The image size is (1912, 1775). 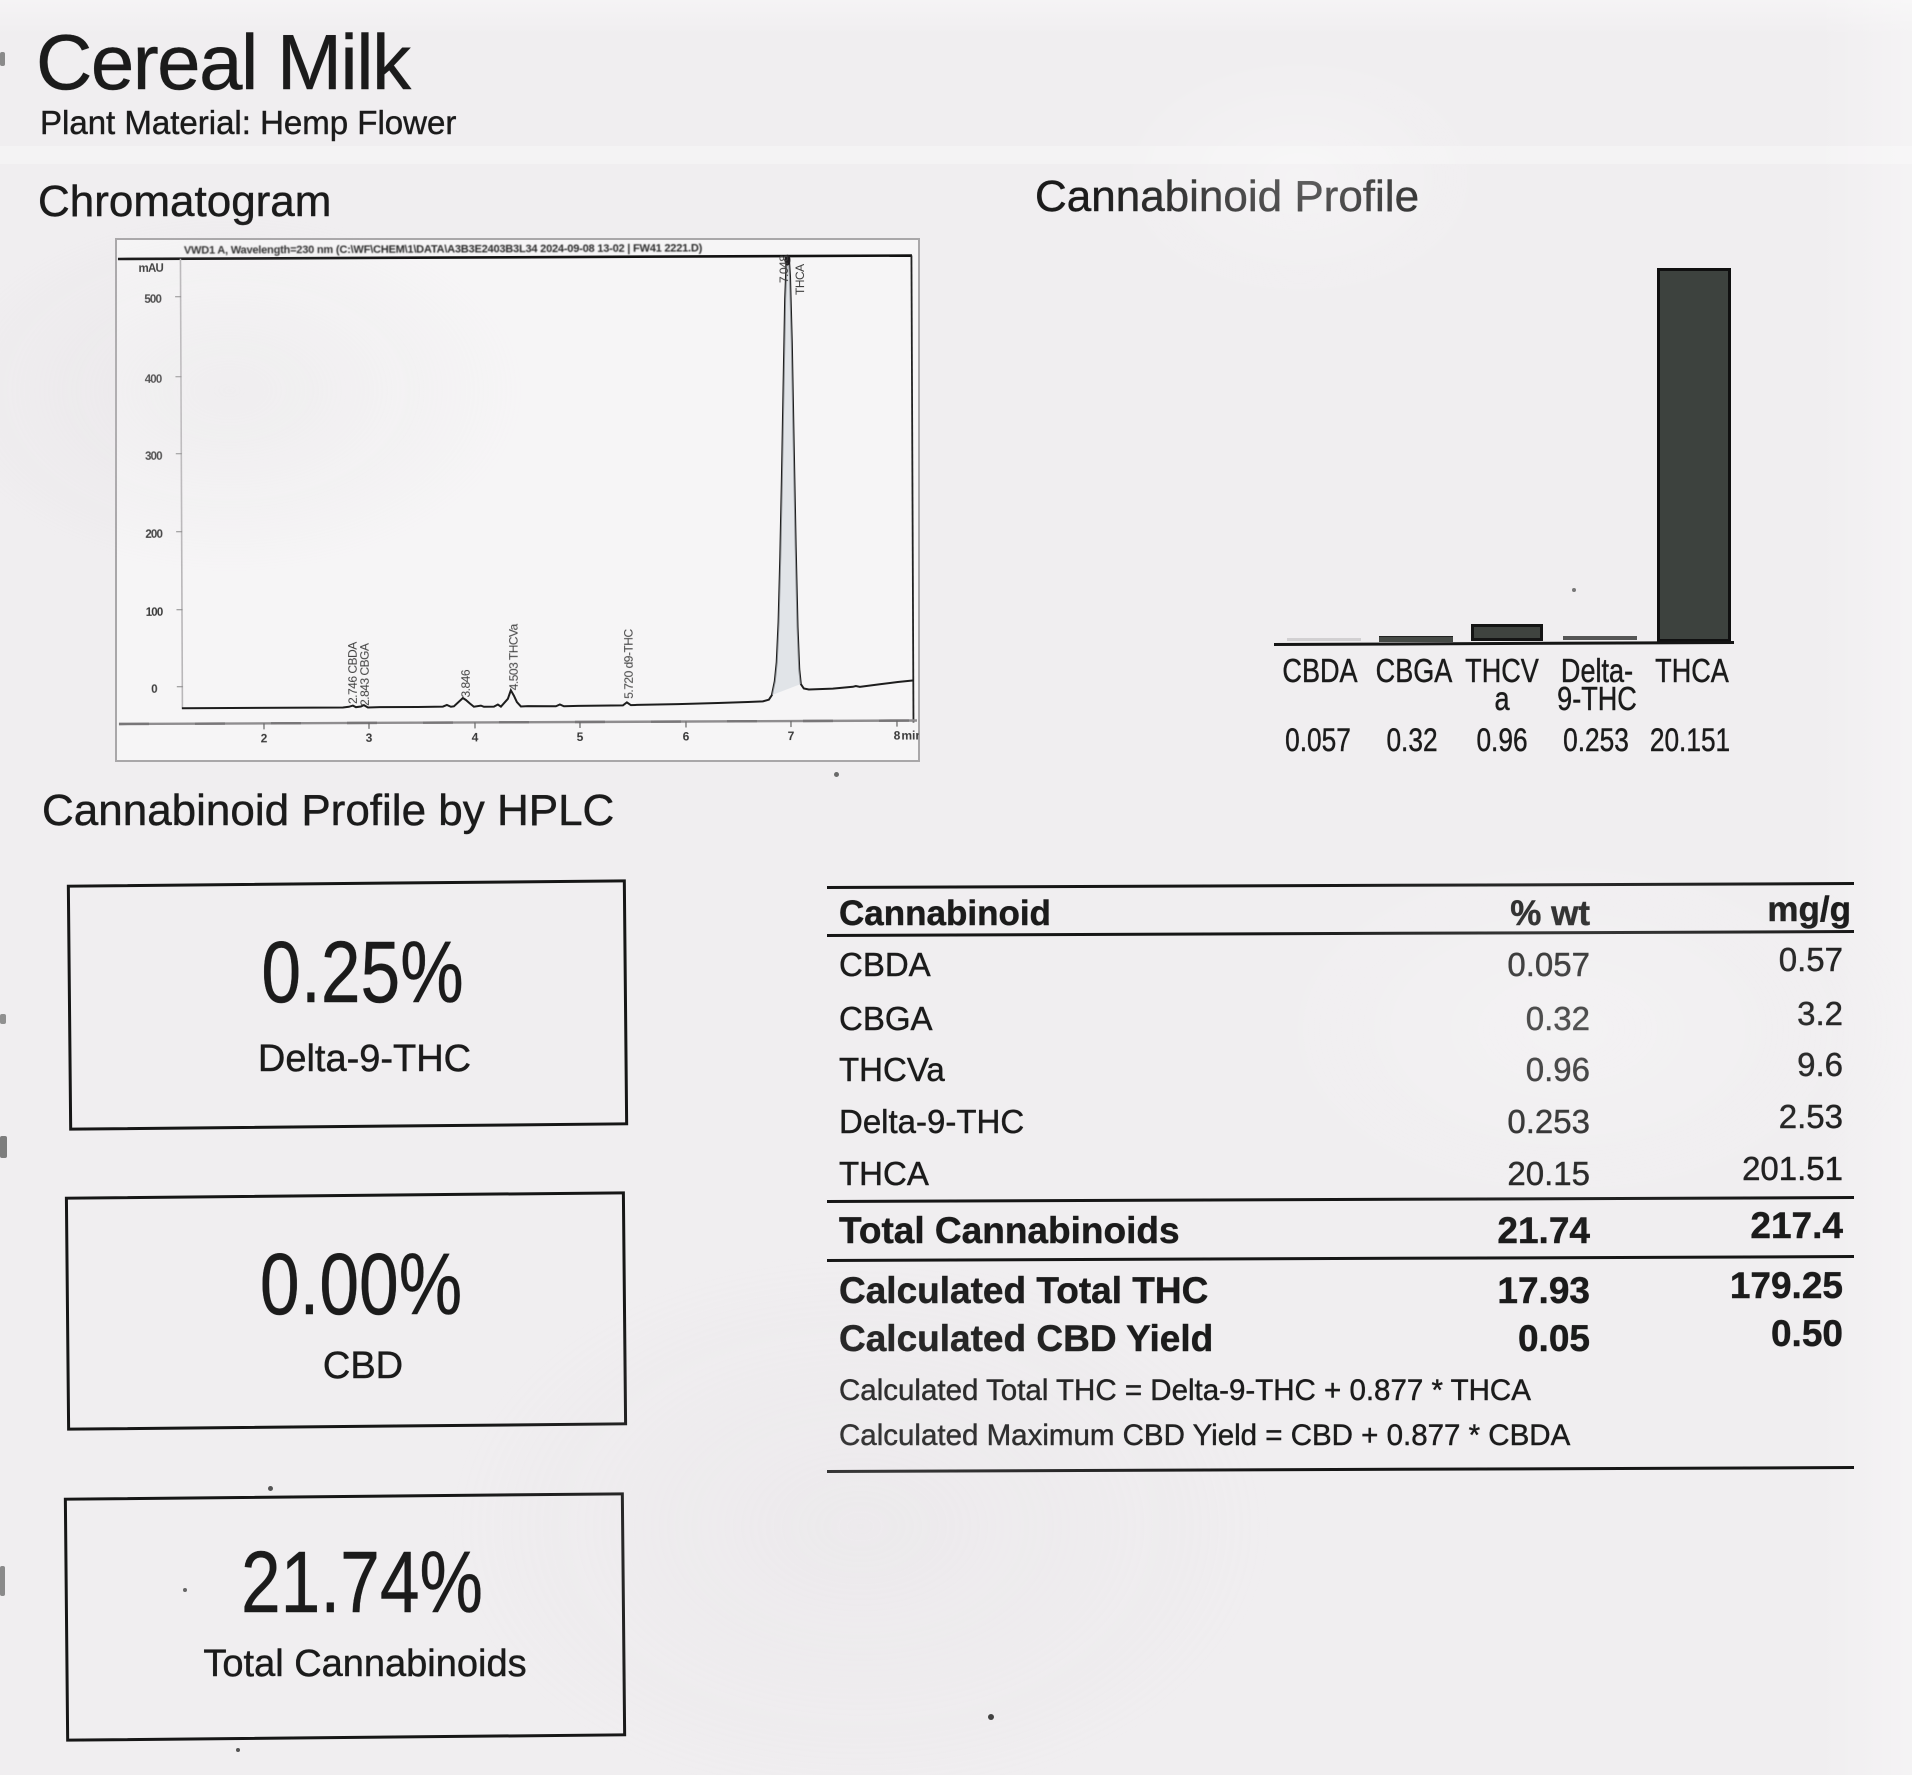 I want to click on svg-text: 500, so click(x=152, y=300).